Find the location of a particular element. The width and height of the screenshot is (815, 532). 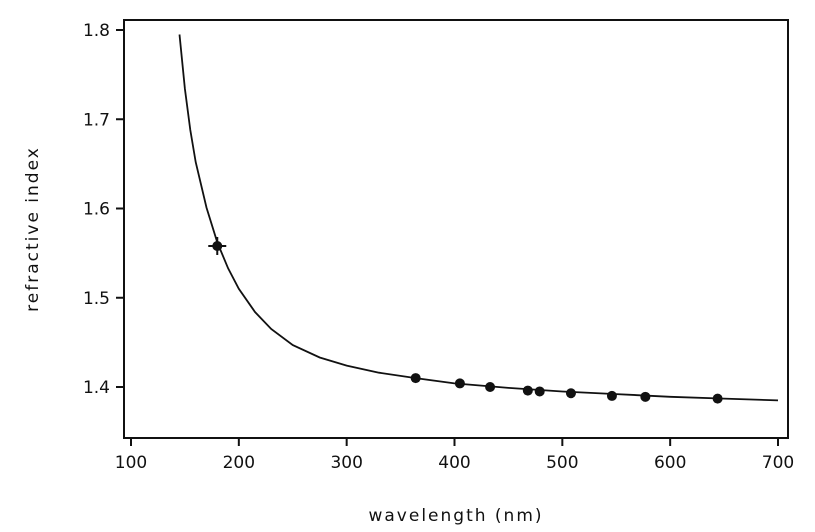

x-tick-label: 700 is located at coordinates (778, 463).